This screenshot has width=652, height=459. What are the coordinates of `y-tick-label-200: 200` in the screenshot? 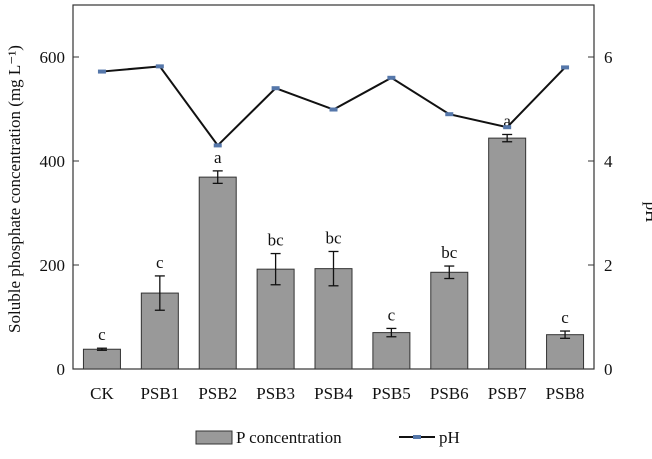 It's located at (53, 265).